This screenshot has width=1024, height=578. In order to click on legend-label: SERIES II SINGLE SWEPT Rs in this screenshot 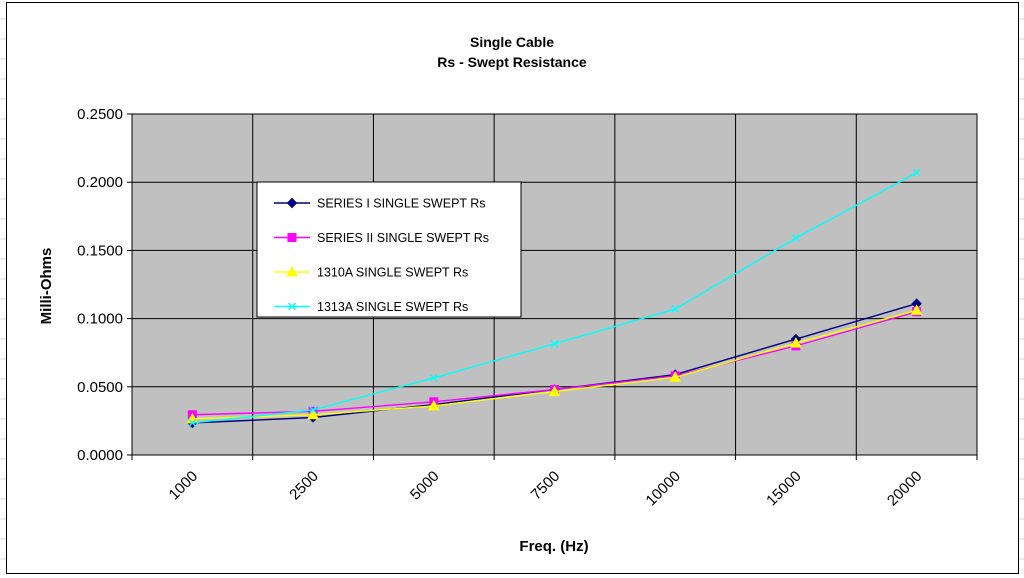, I will do `click(403, 238)`.